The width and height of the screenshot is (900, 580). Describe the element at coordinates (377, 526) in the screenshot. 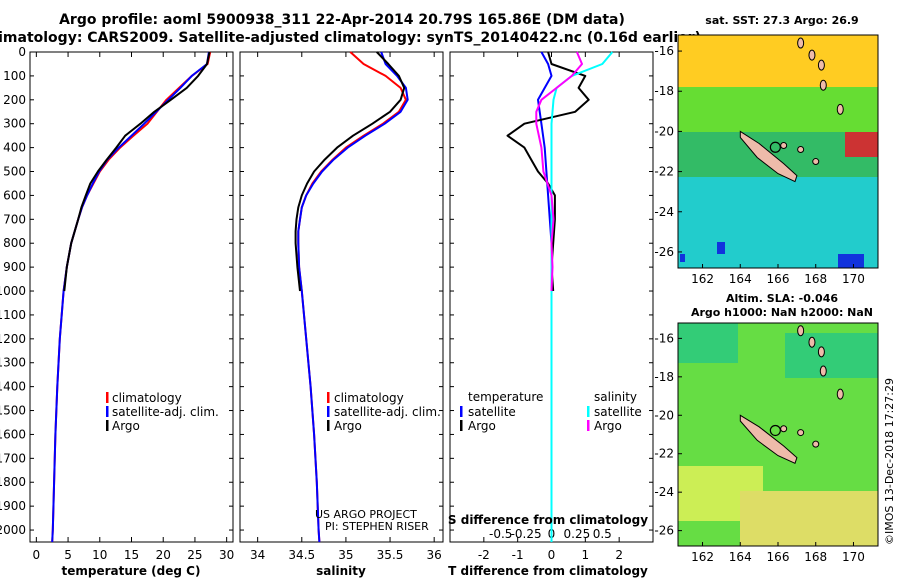

I see `credit-line2: PI: STEPHEN RISER` at that location.